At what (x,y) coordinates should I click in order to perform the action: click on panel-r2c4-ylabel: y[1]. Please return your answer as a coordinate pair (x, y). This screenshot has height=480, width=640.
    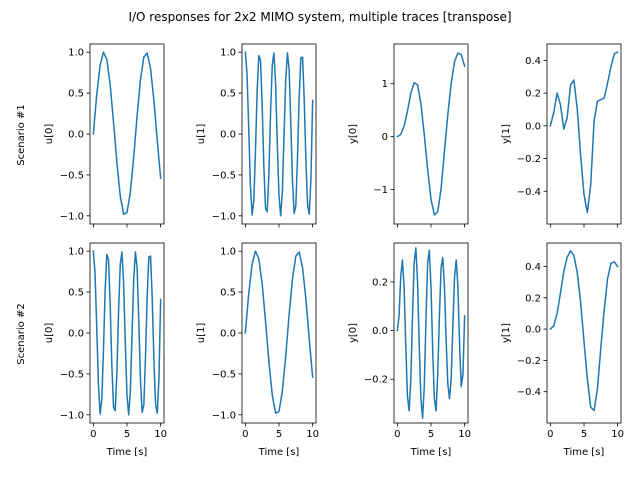
    Looking at the image, I should click on (506, 333).